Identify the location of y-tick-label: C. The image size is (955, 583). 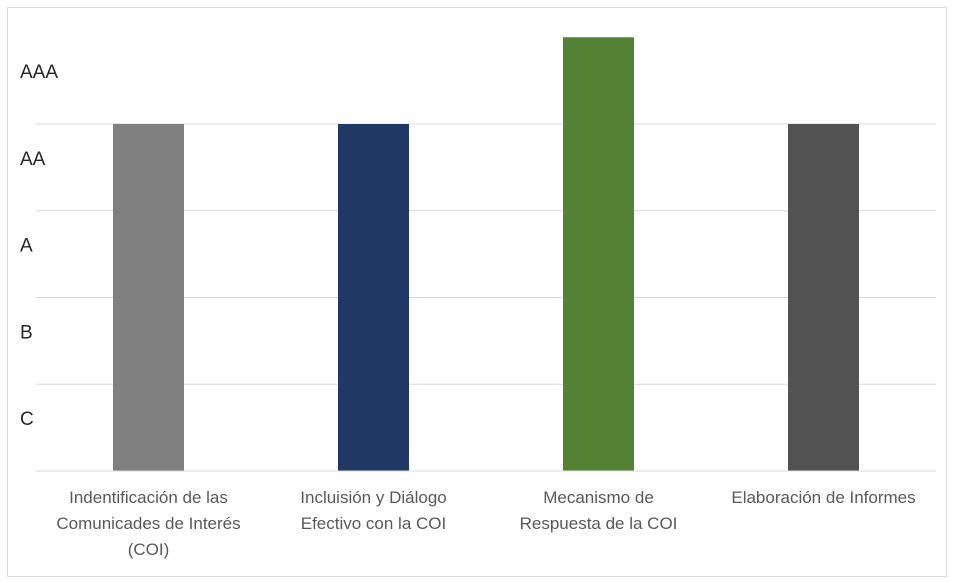
(27, 419).